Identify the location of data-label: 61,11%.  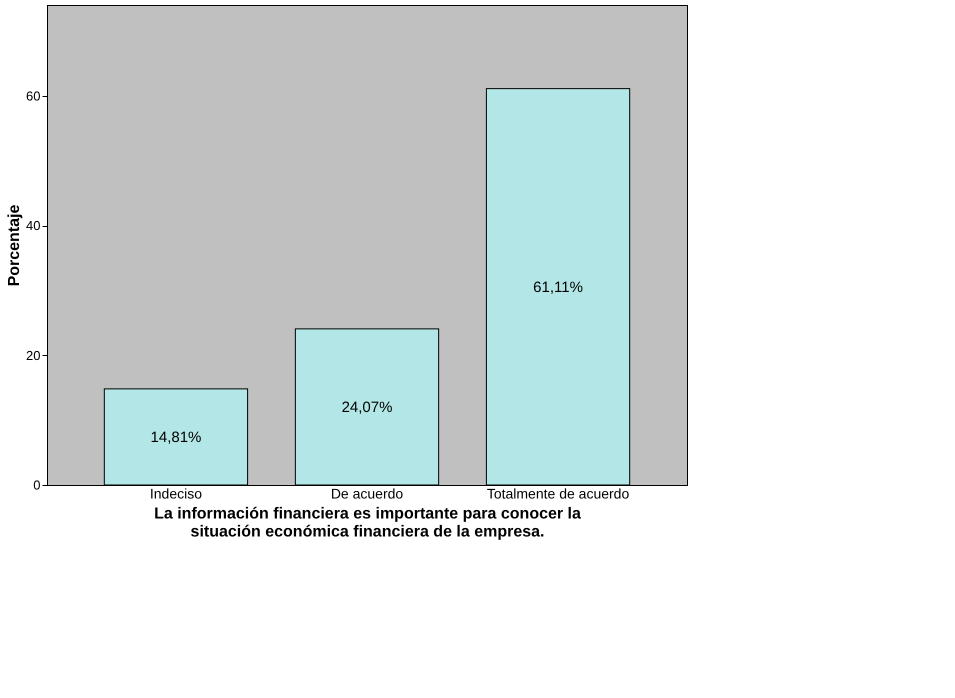
(558, 287).